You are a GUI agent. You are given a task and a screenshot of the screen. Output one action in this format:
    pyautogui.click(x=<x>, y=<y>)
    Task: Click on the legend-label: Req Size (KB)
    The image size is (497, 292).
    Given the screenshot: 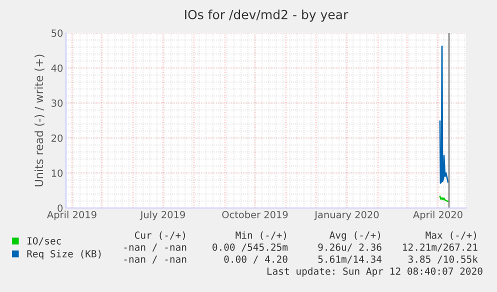 What is the action you would take?
    pyautogui.click(x=64, y=255)
    